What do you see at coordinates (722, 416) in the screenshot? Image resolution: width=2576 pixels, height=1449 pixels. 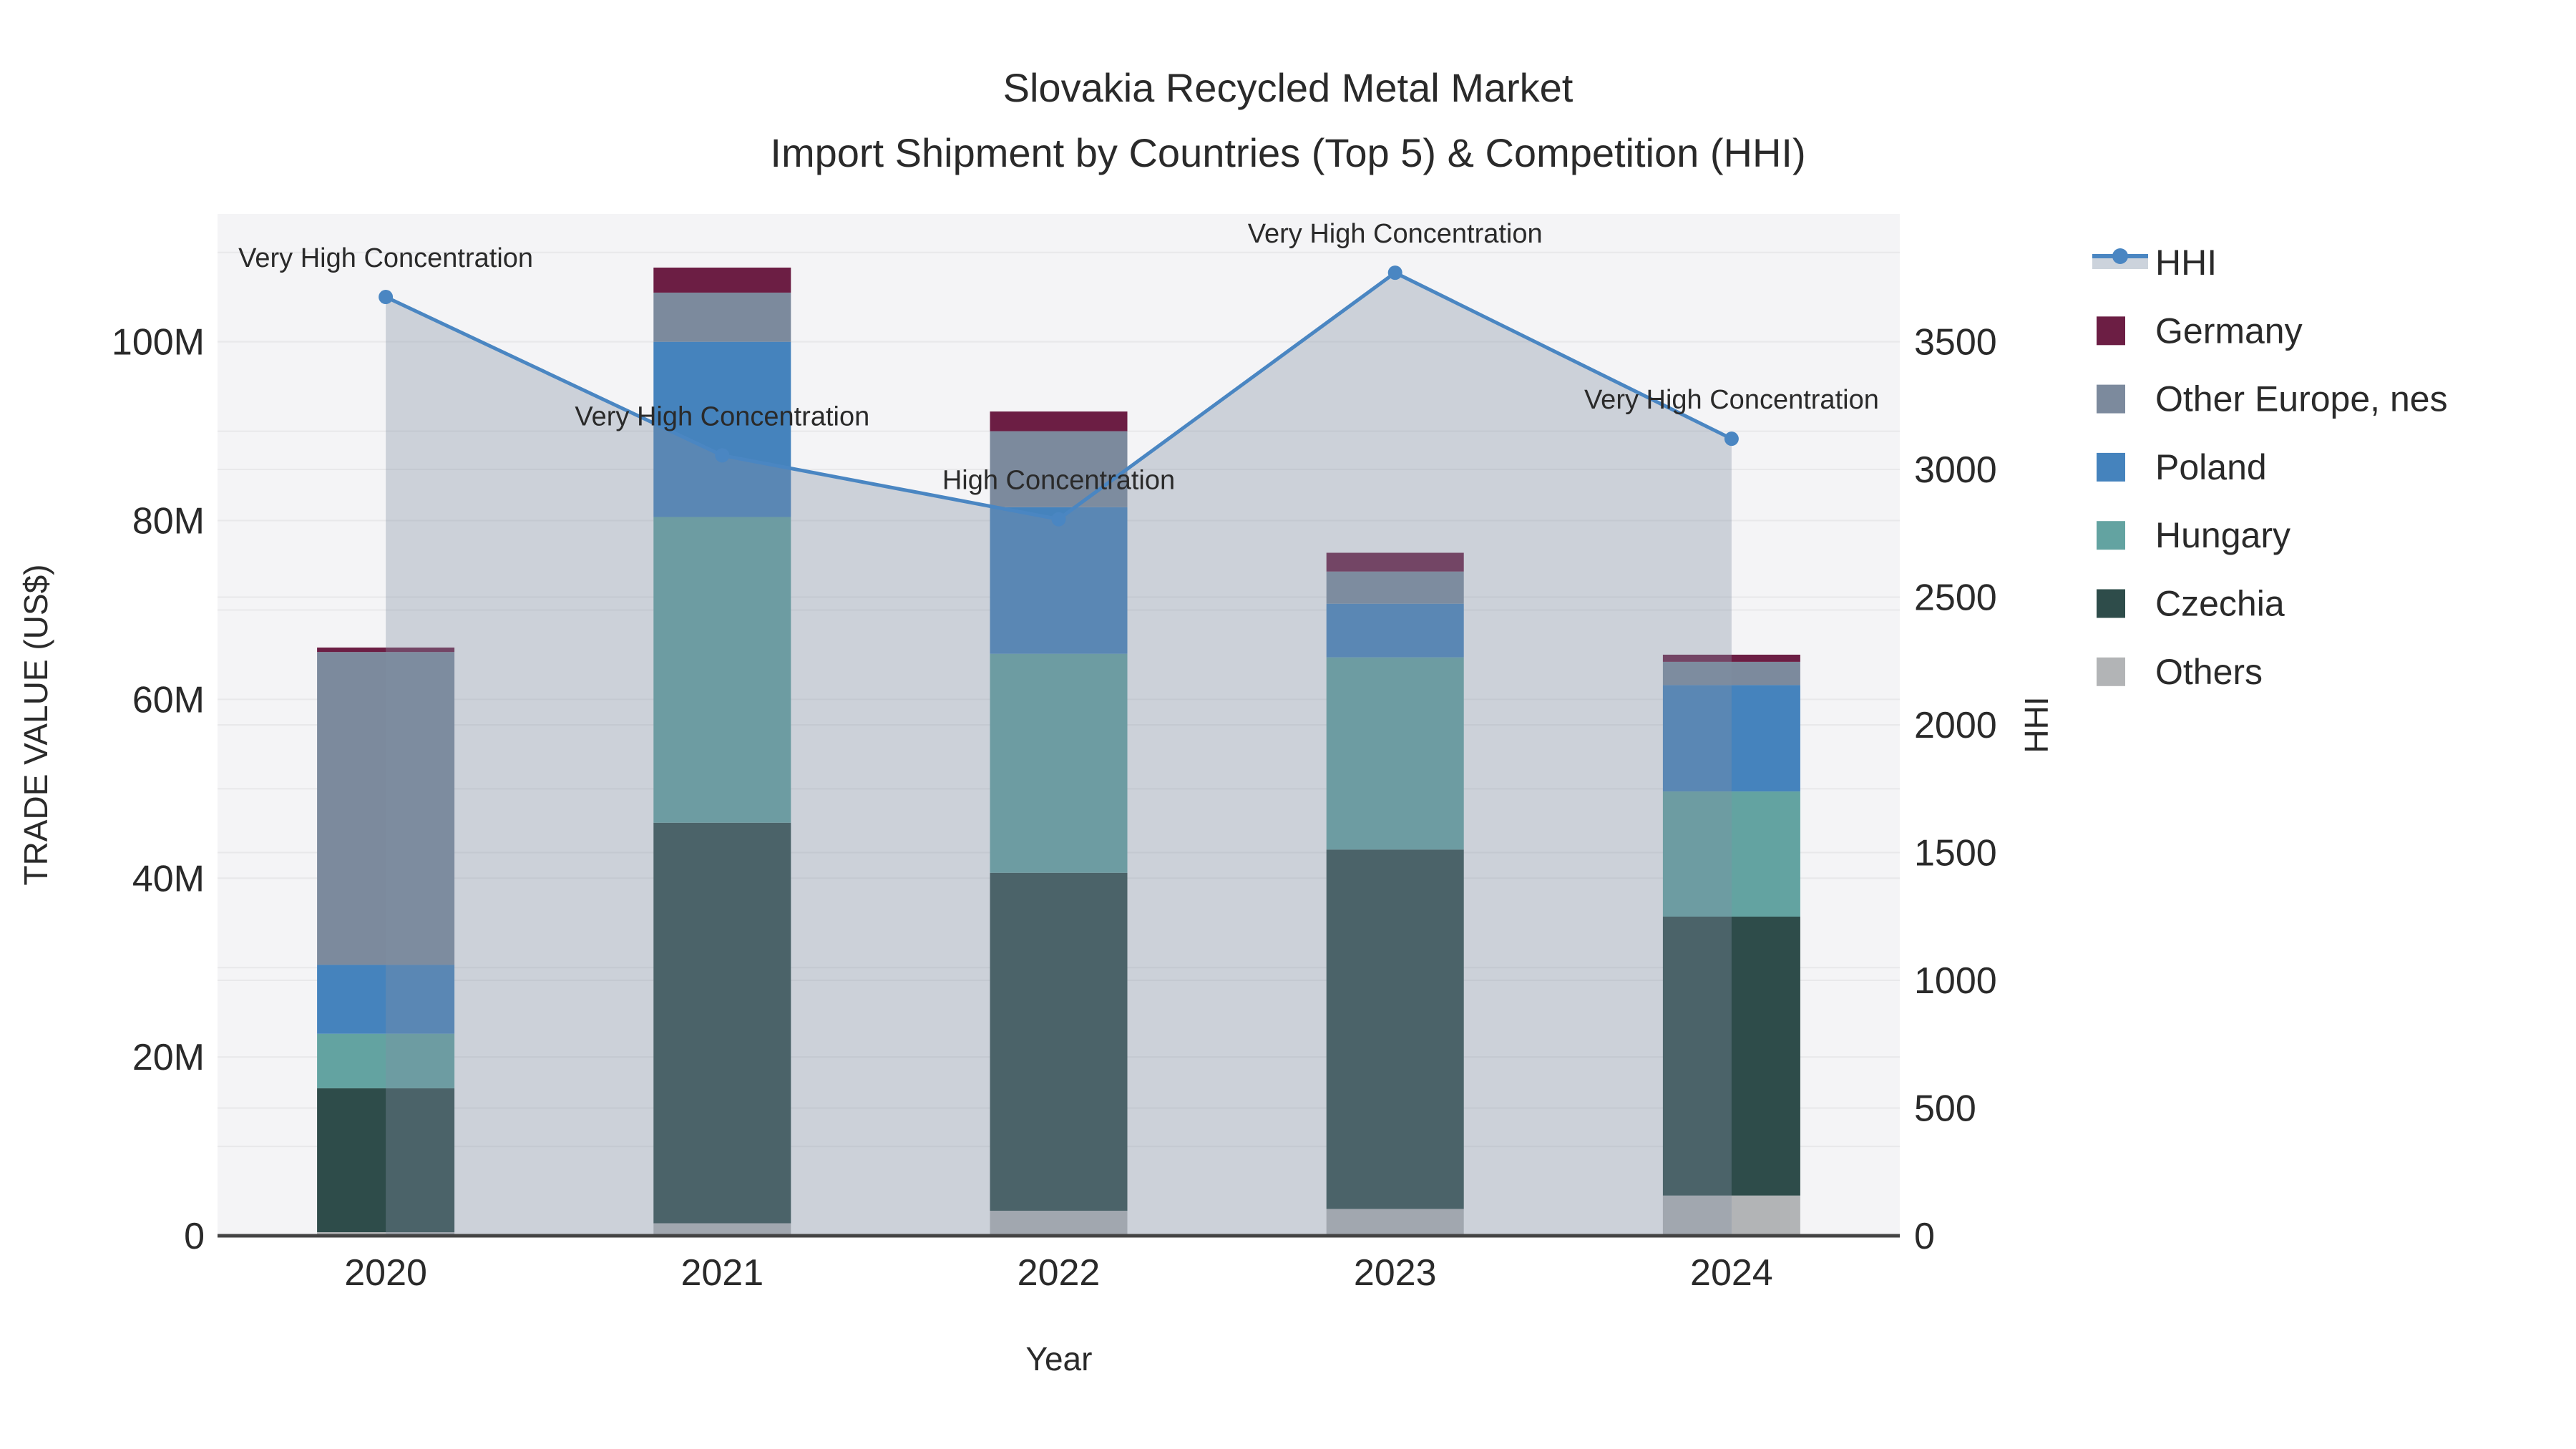 I see `annotation-2021: Very High Concentration` at bounding box center [722, 416].